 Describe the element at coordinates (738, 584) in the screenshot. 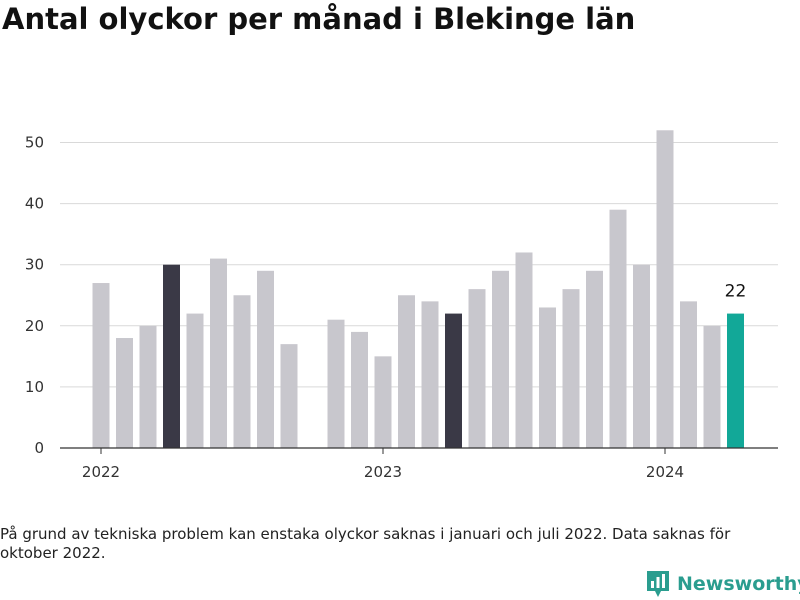

I see `brand-name: Newsworthy` at that location.